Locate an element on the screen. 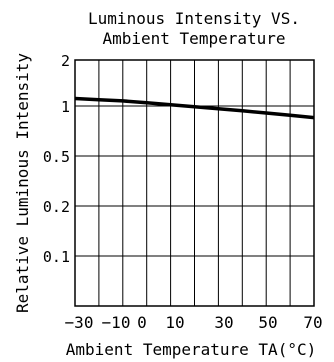  y-tick-label: 0.2 is located at coordinates (56, 207).